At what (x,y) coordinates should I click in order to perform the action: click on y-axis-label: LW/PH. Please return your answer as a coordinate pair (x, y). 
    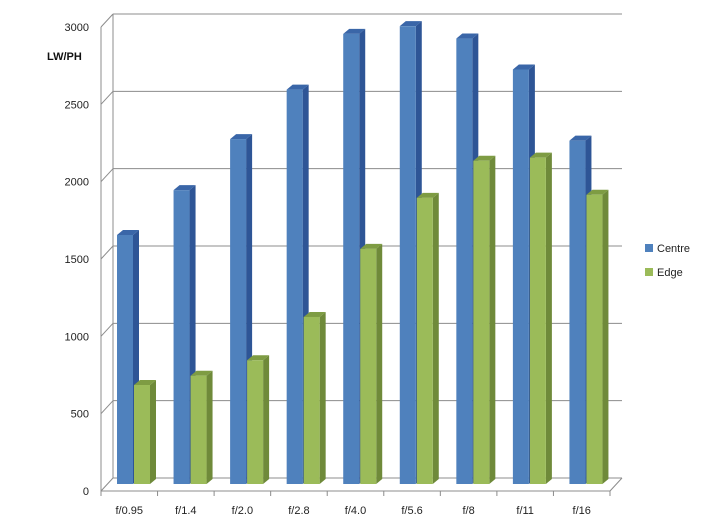
    Looking at the image, I should click on (64, 57).